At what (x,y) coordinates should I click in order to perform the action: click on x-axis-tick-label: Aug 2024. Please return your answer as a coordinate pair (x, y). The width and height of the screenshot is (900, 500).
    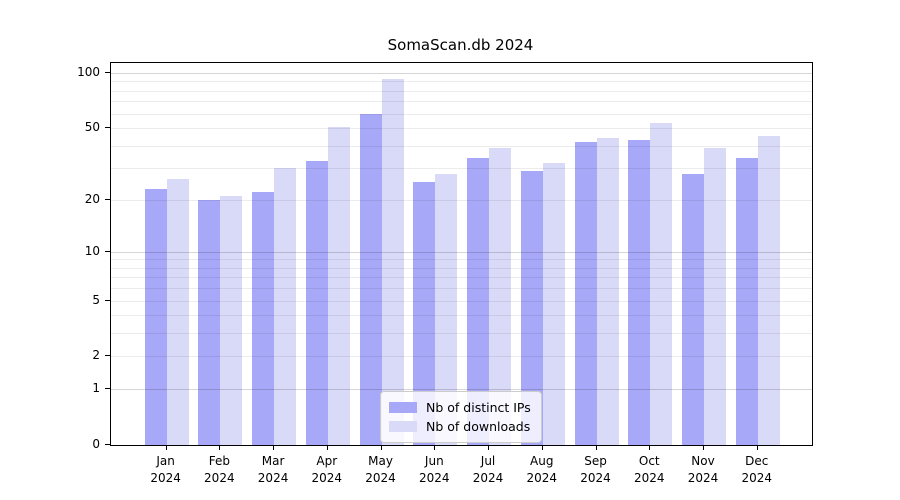
    Looking at the image, I should click on (542, 470).